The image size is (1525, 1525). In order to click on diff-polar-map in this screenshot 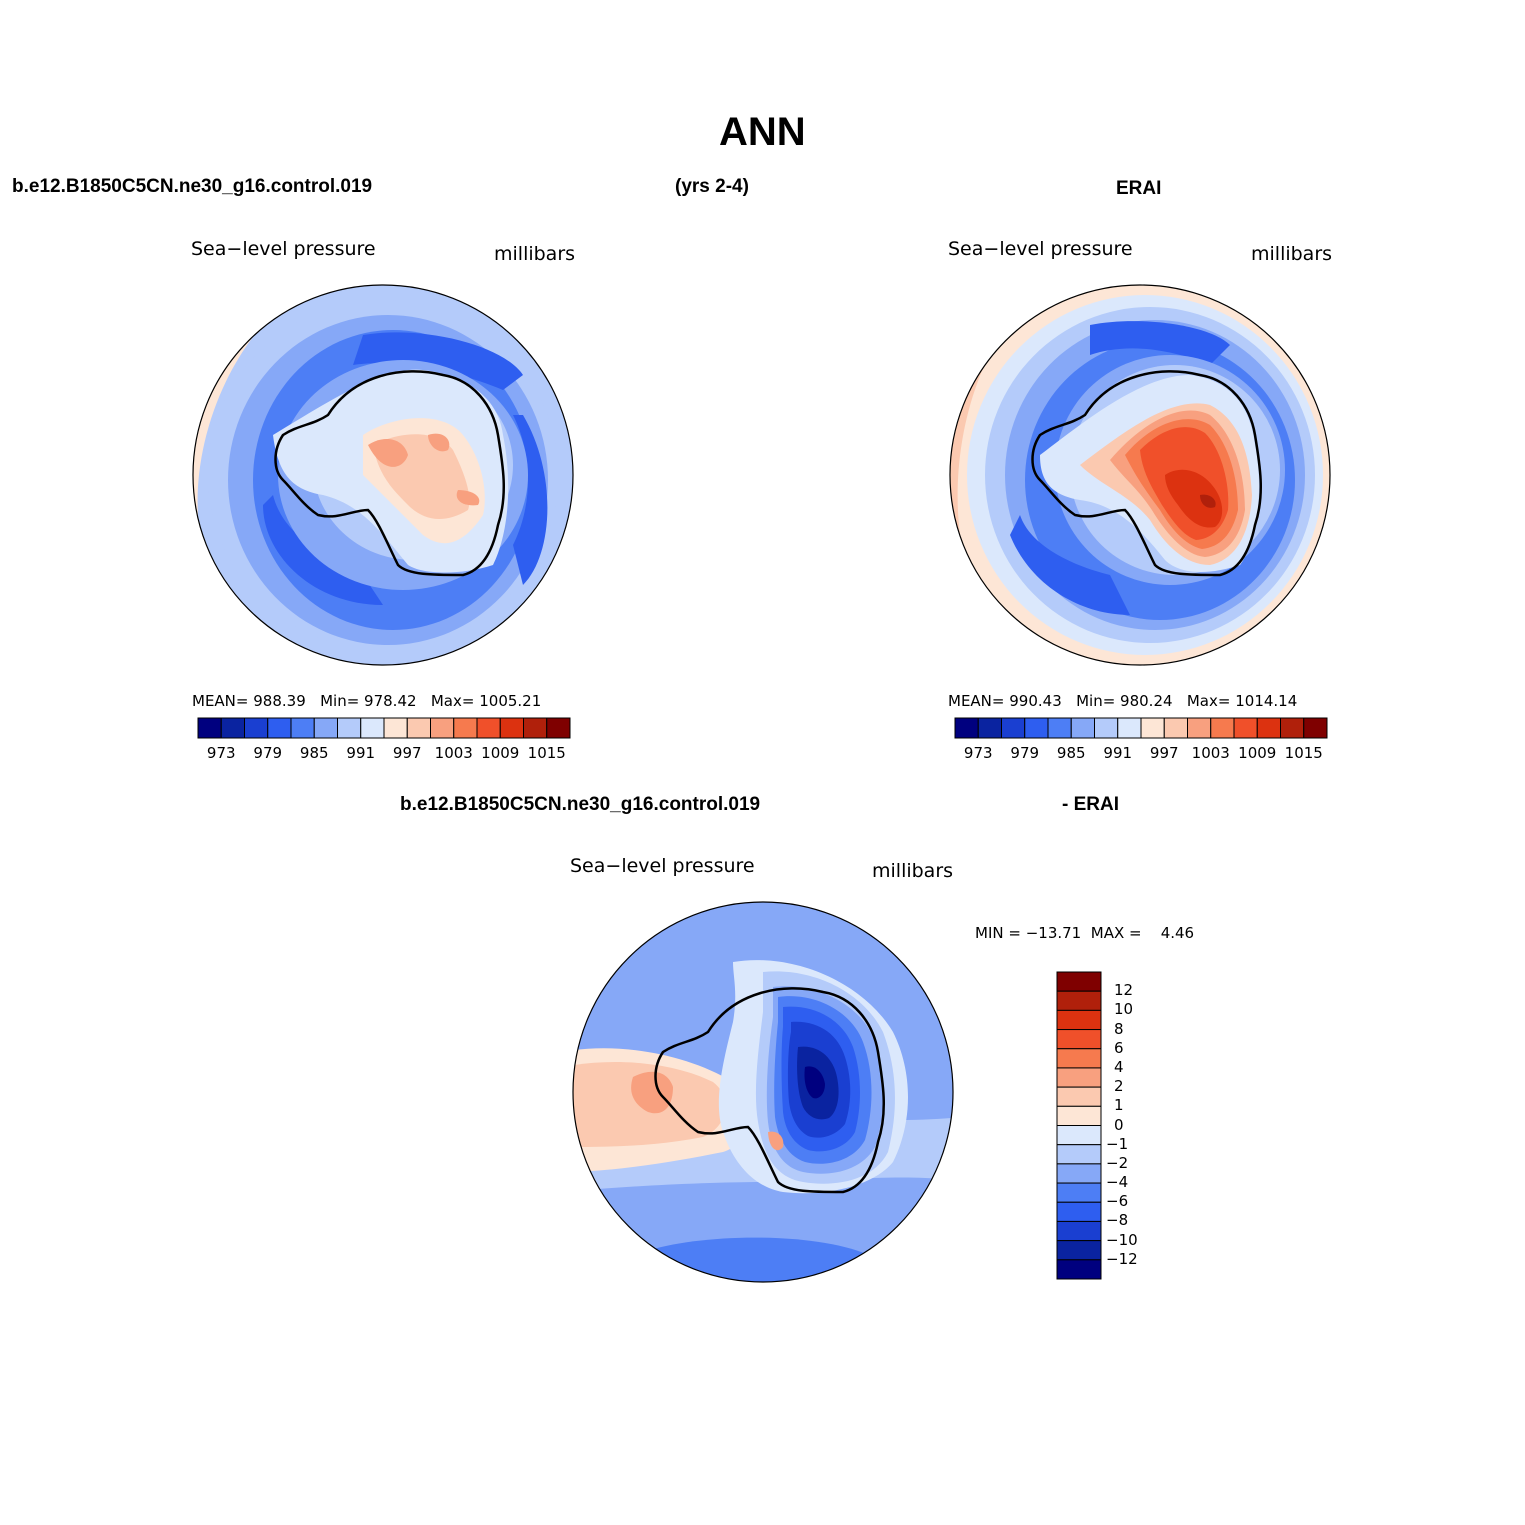, I will do `click(763, 1092)`.